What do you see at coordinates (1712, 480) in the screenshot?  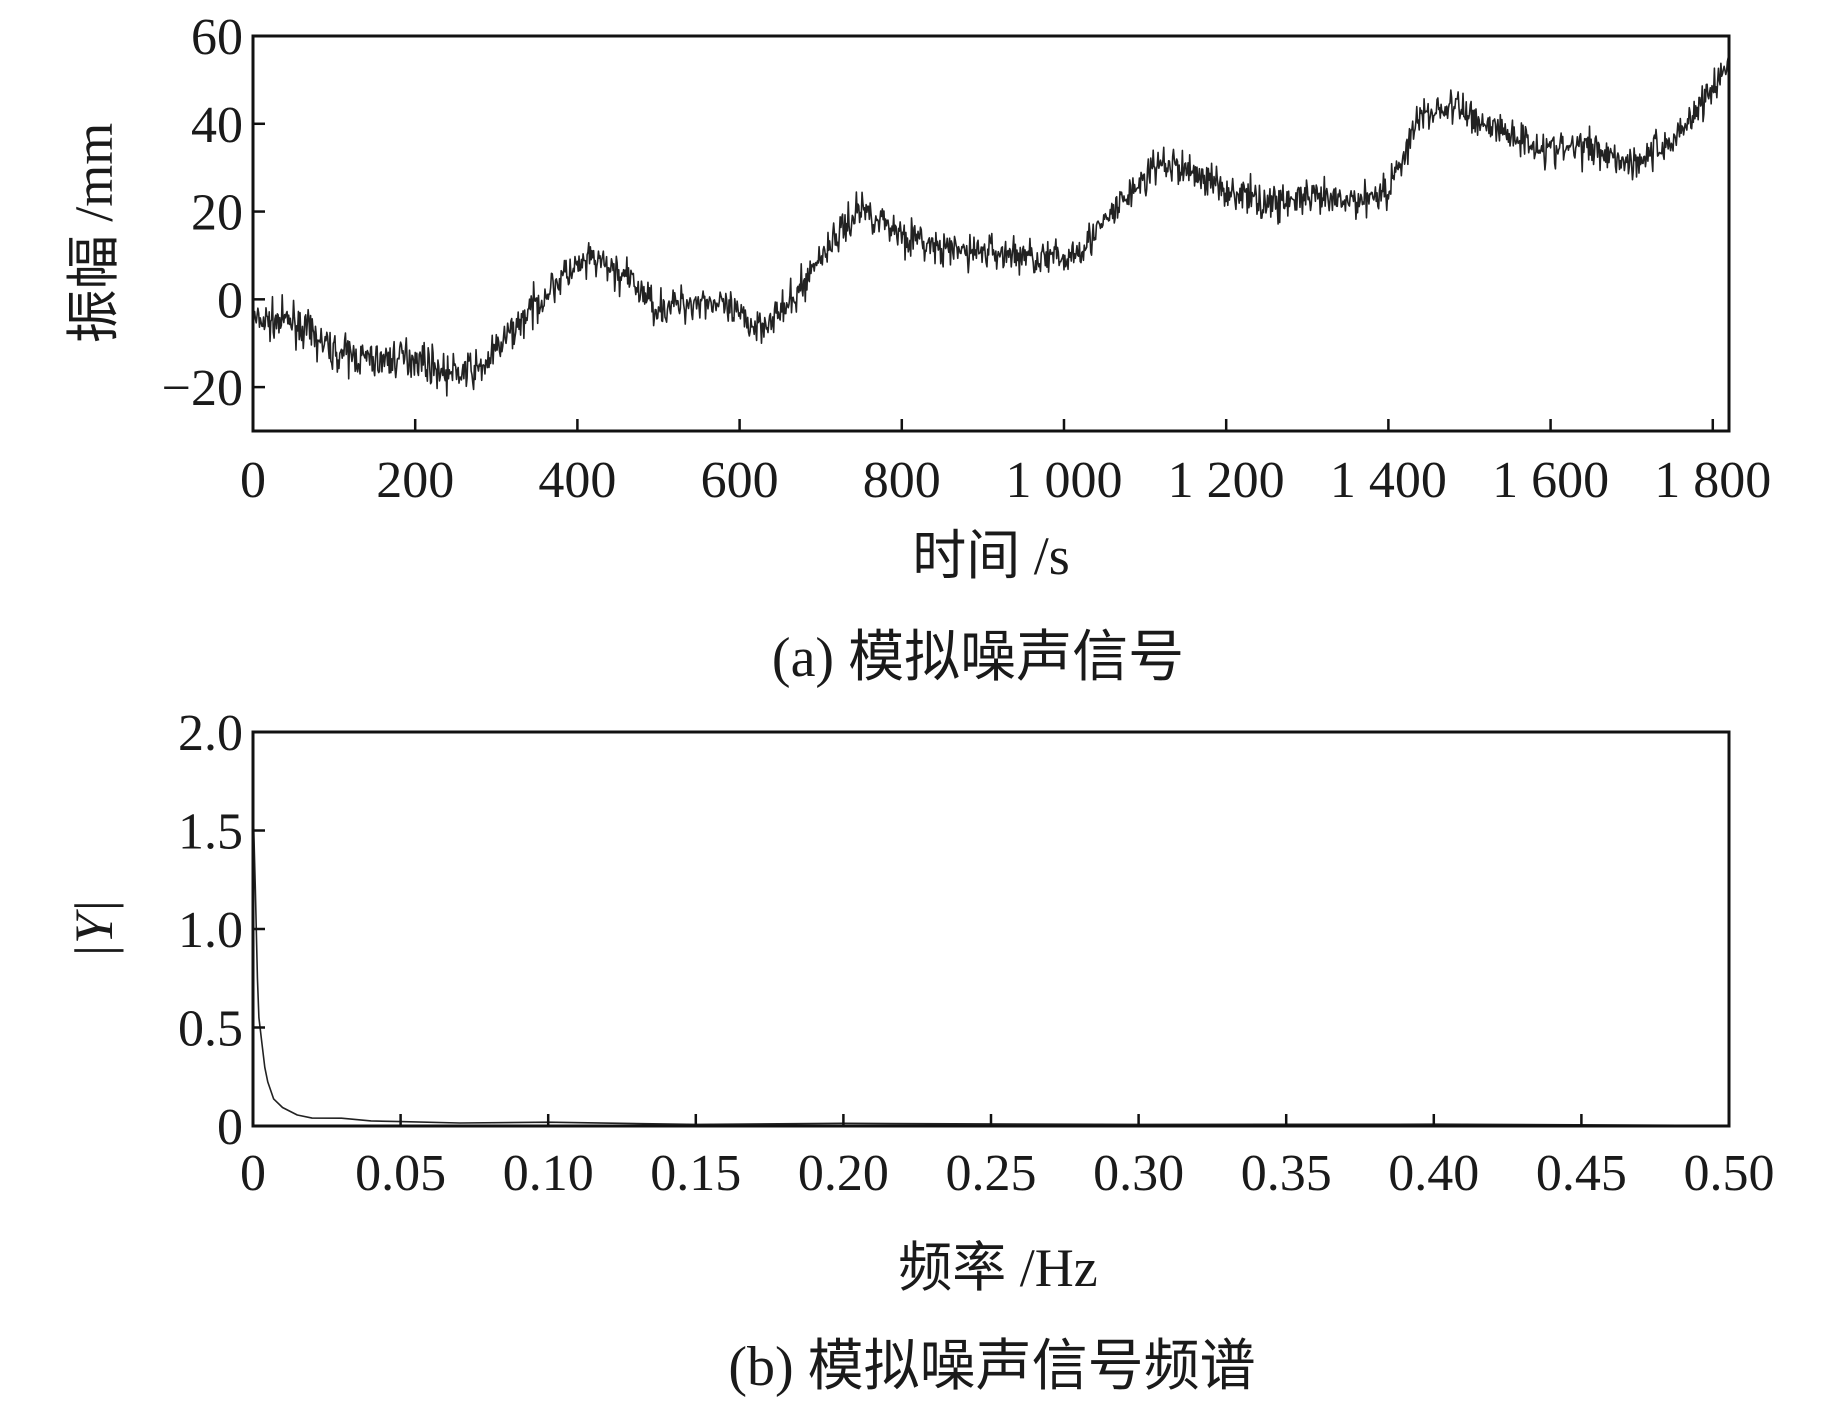 I see `panel-a-x-tick-label: 1 800` at bounding box center [1712, 480].